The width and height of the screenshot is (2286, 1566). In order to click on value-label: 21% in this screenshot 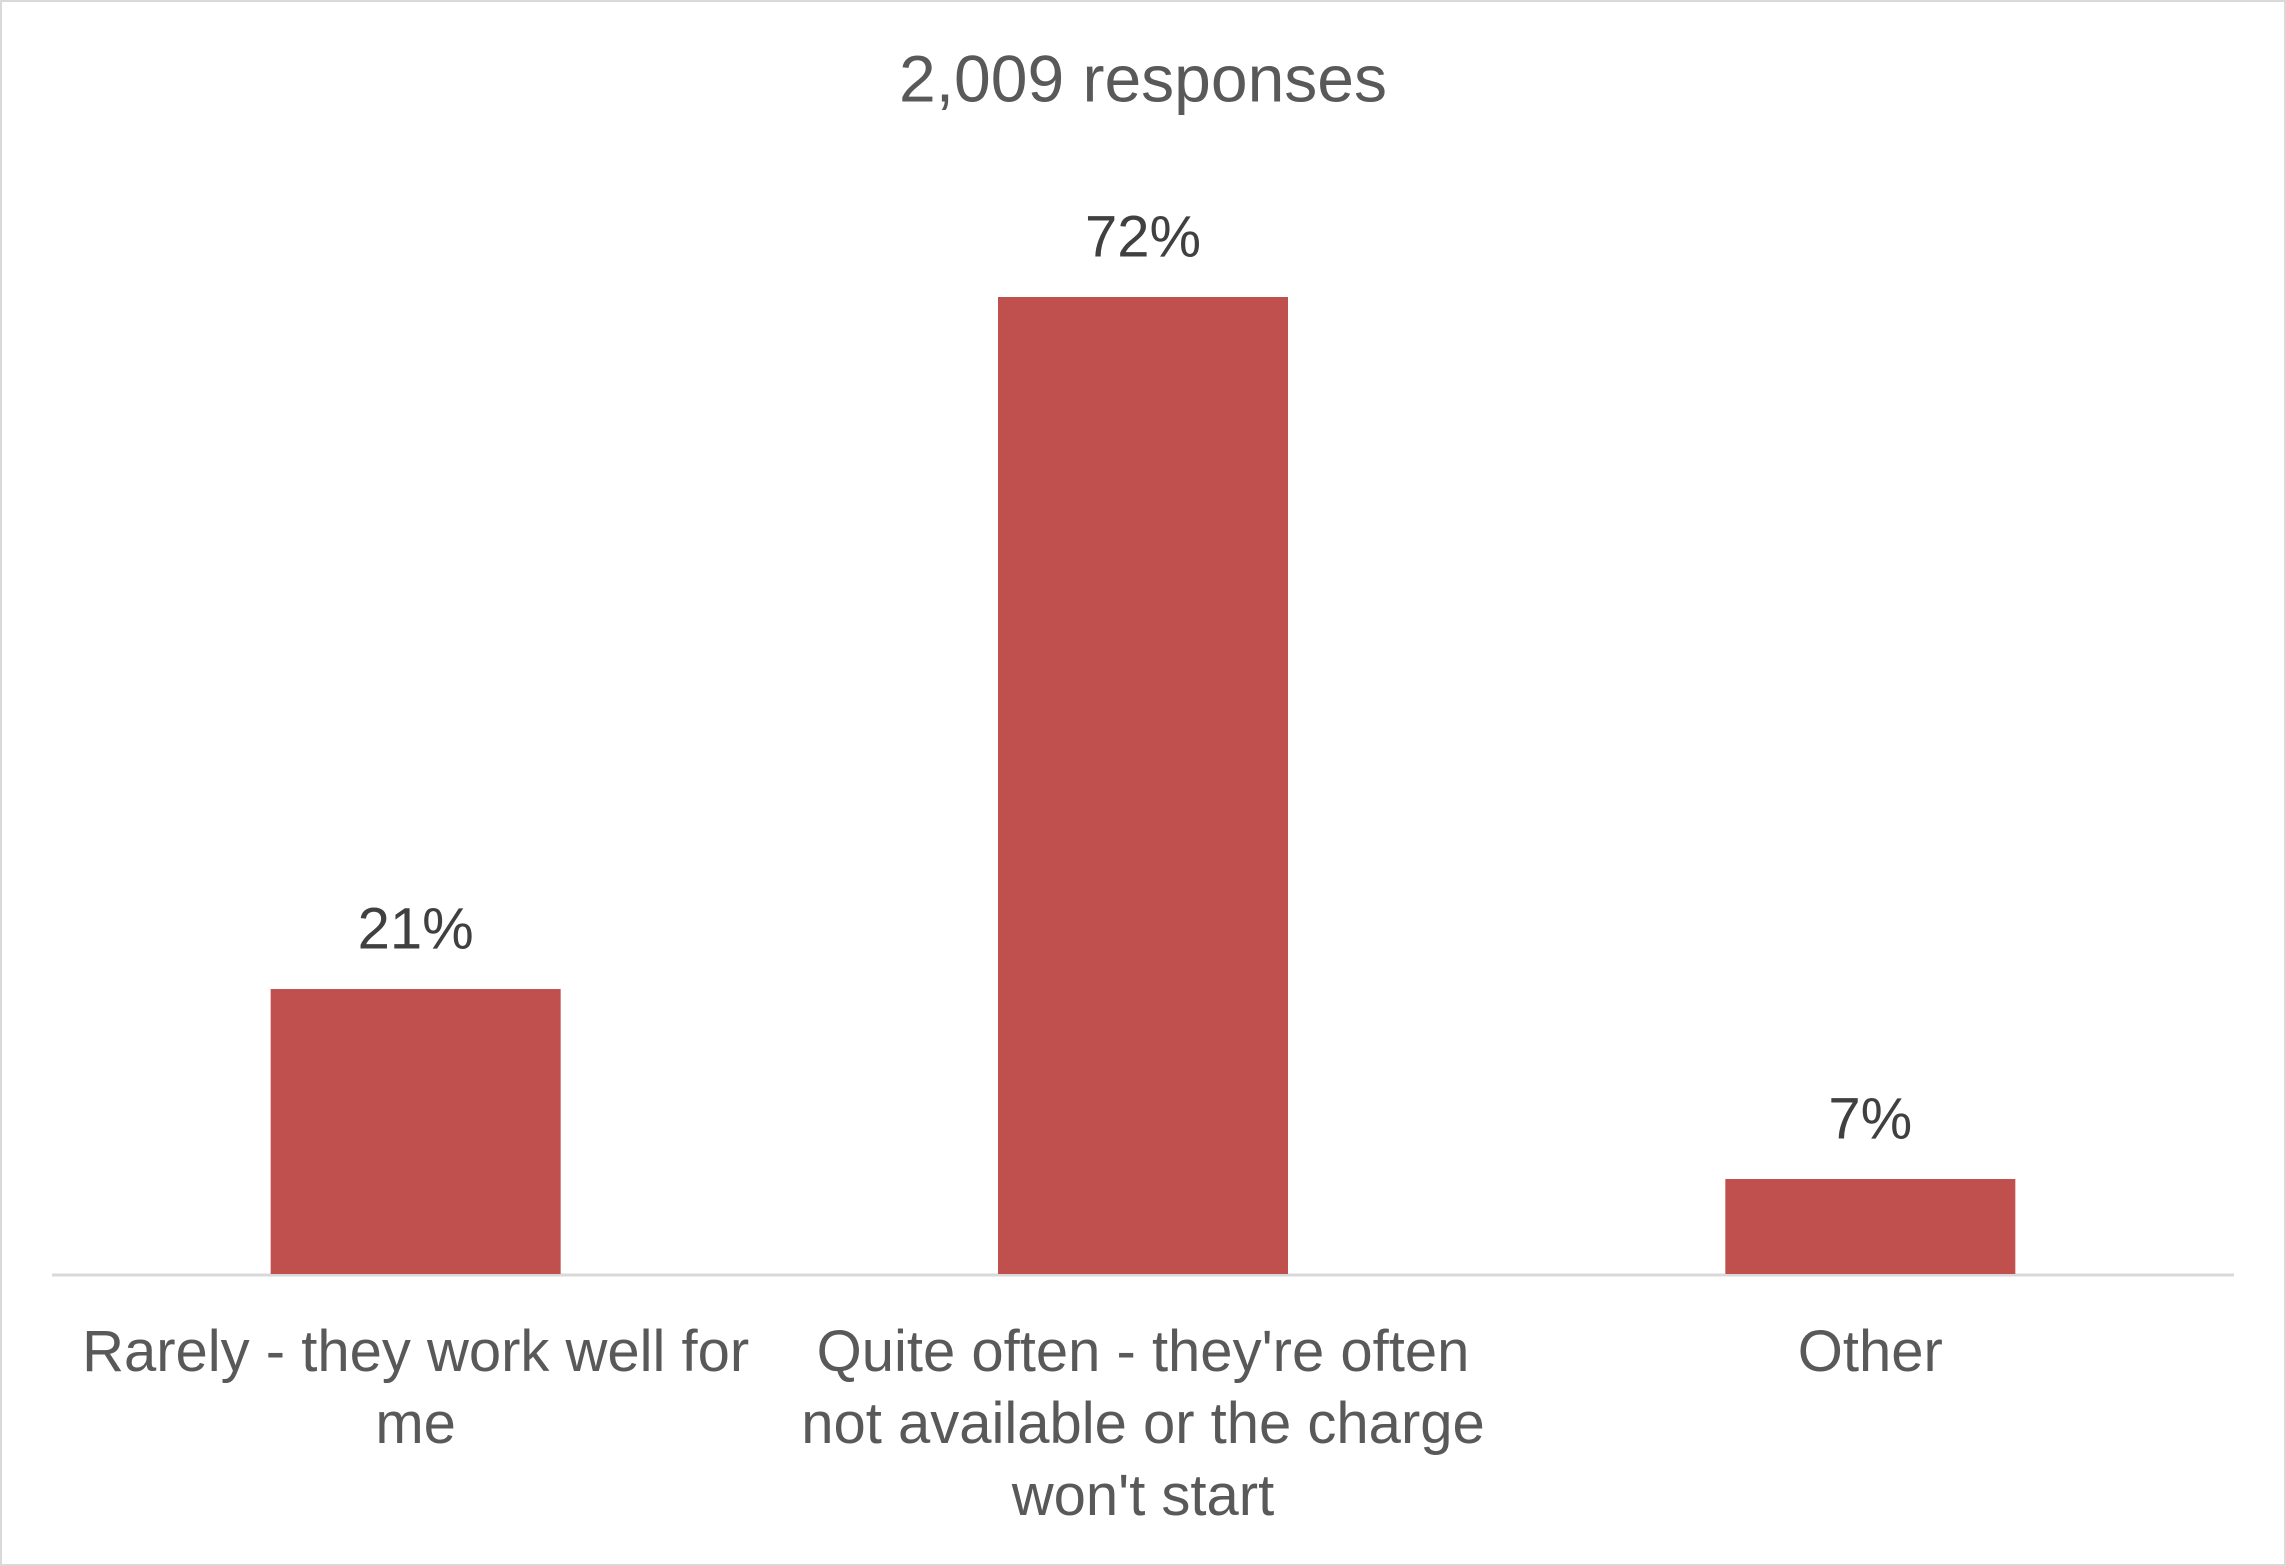, I will do `click(416, 928)`.